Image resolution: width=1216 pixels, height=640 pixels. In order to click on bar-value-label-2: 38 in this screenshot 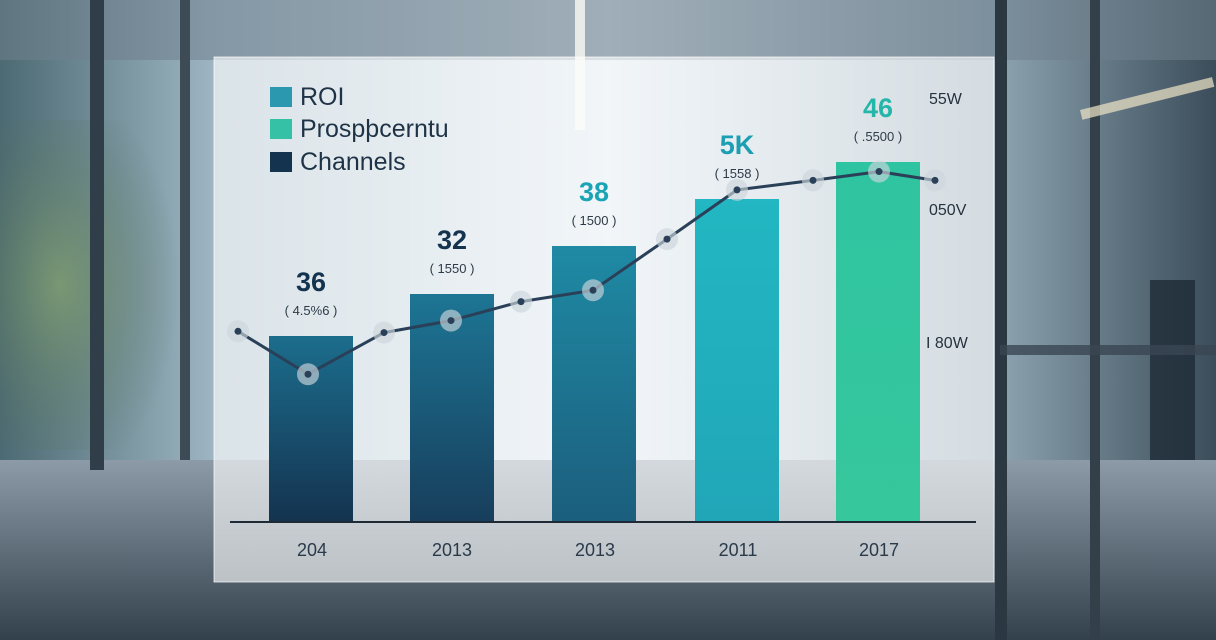, I will do `click(594, 192)`.